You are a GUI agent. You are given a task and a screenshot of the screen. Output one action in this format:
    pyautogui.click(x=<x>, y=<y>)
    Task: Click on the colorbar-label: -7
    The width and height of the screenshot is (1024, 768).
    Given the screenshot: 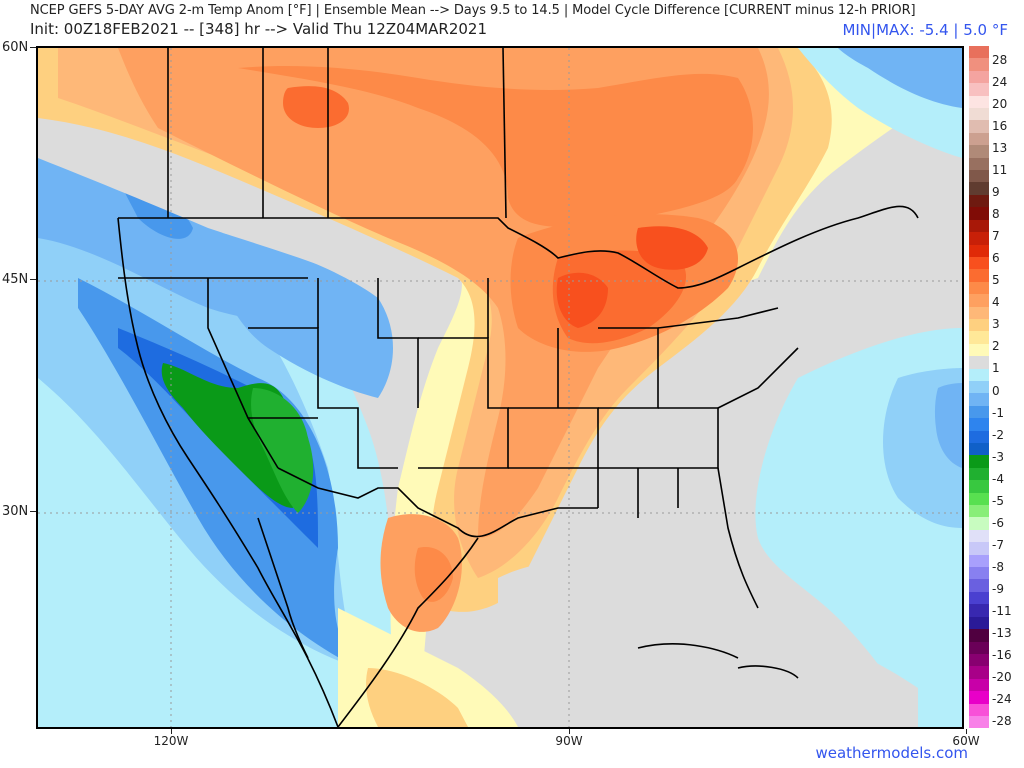 What is the action you would take?
    pyautogui.click(x=998, y=544)
    